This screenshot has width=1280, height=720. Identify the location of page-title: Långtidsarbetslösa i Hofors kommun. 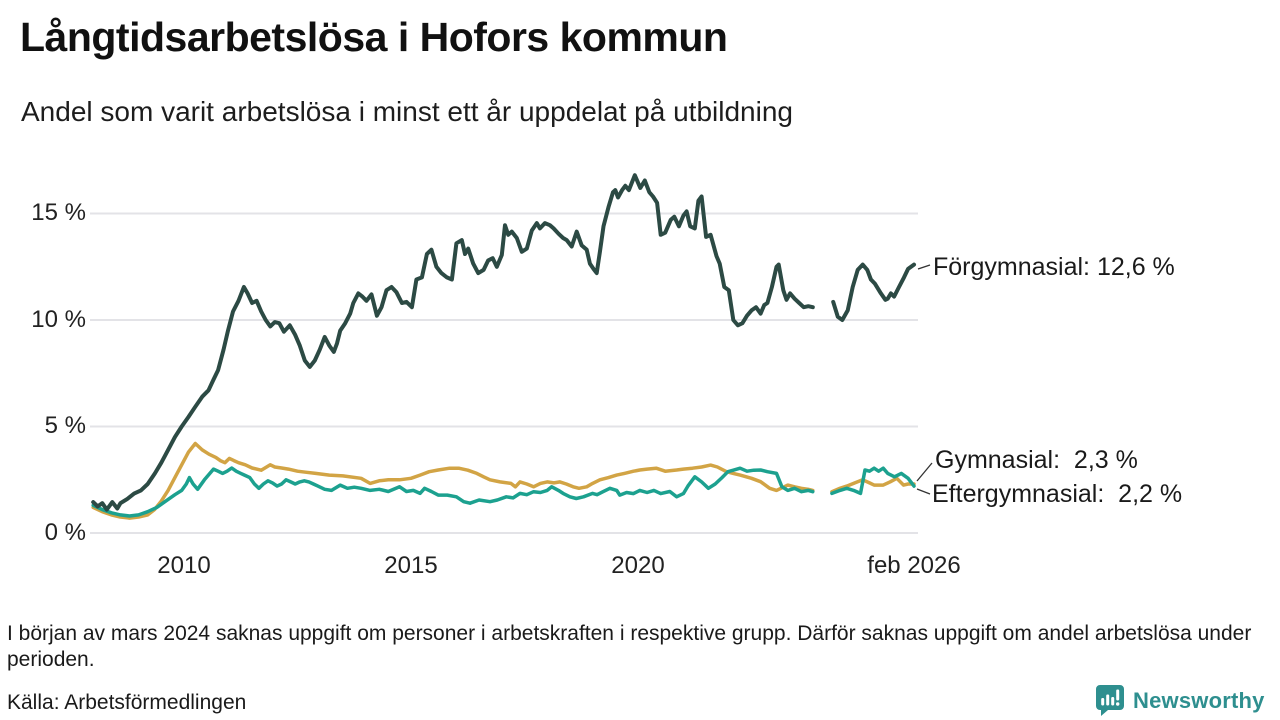
(374, 37).